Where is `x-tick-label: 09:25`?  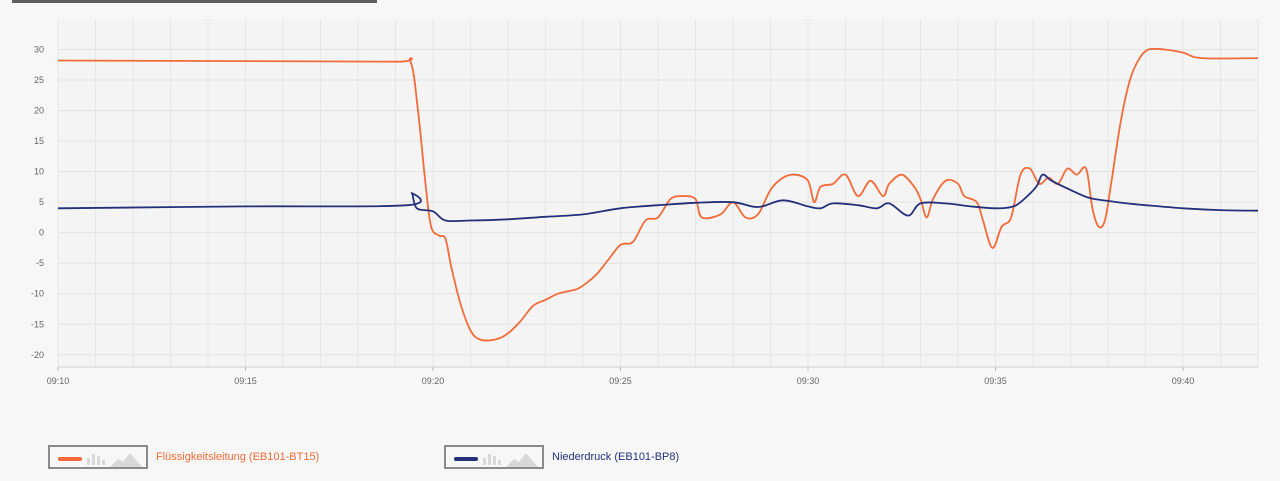
x-tick-label: 09:25 is located at coordinates (620, 381).